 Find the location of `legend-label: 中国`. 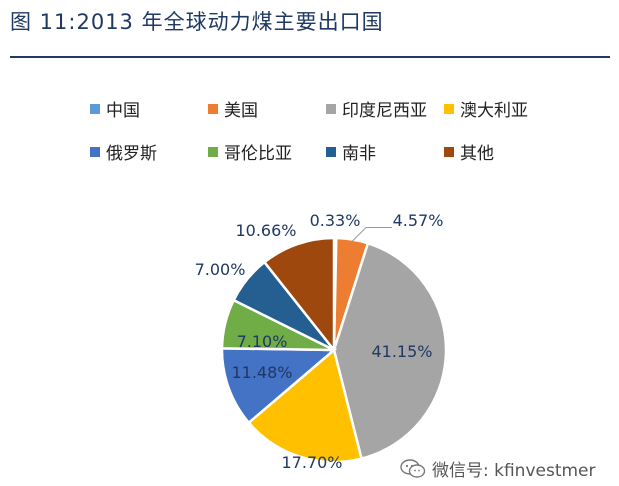

legend-label: 中国 is located at coordinates (123, 111).